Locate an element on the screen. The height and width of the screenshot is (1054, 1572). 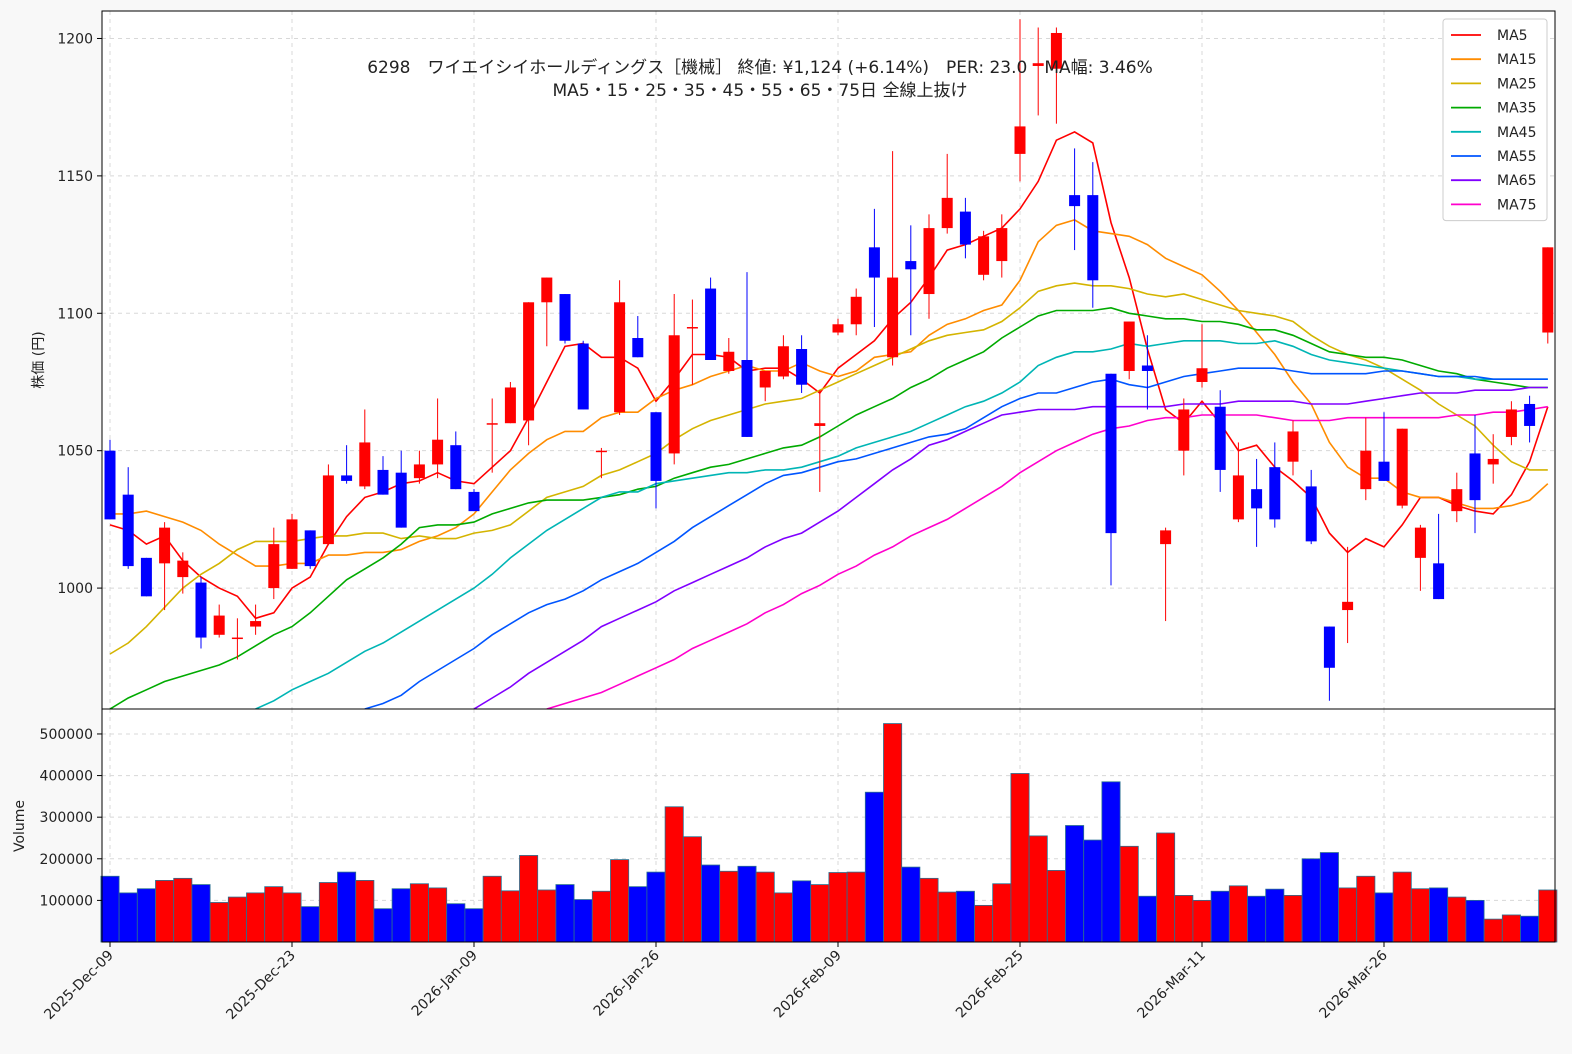
volume-axis-label: Volume is located at coordinates (20, 826).